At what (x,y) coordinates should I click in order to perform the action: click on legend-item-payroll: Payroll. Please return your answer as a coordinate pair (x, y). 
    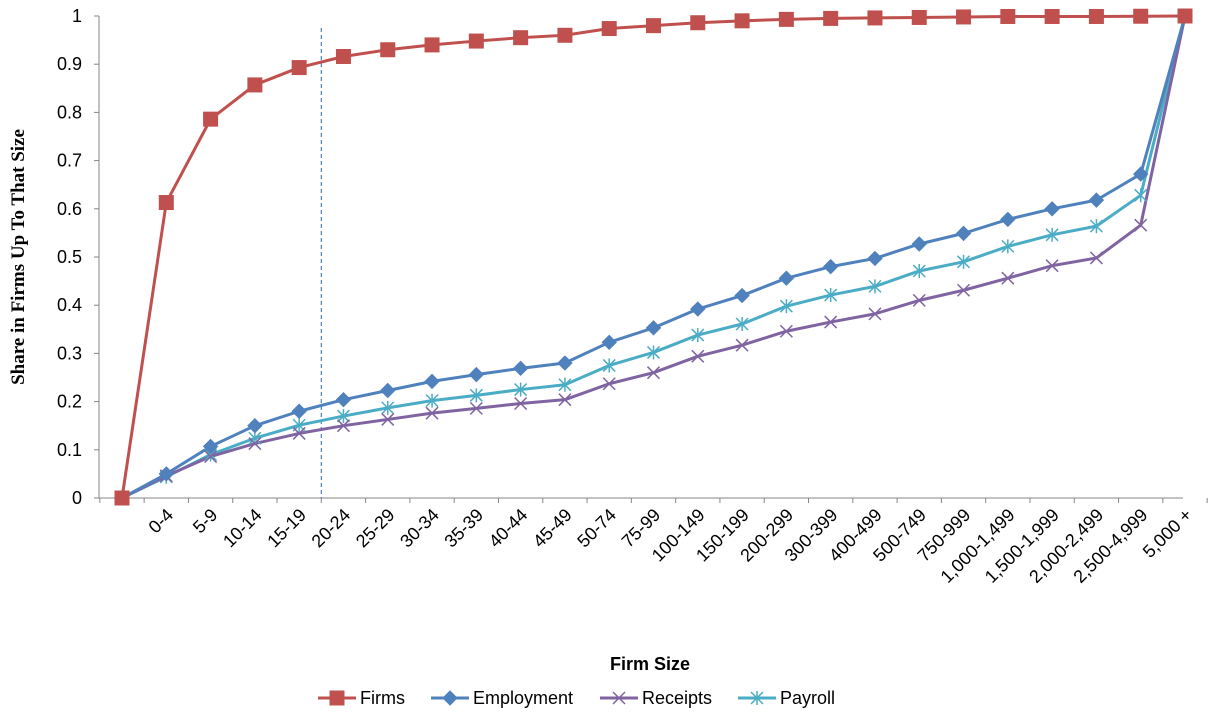
    Looking at the image, I should click on (786, 698).